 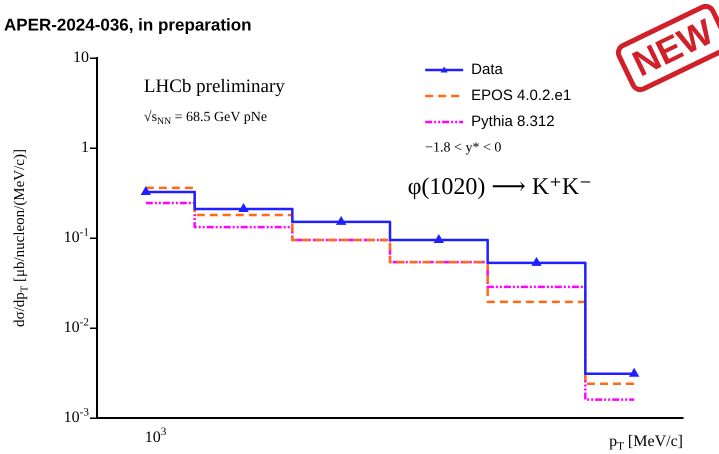 What do you see at coordinates (672, 47) in the screenshot?
I see `annotation: NEW` at bounding box center [672, 47].